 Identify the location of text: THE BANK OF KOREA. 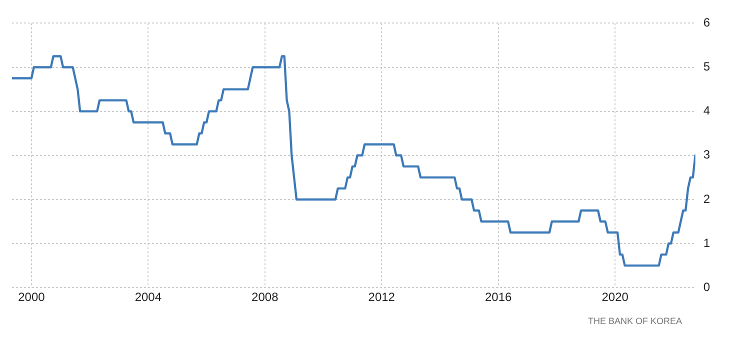
(634, 321).